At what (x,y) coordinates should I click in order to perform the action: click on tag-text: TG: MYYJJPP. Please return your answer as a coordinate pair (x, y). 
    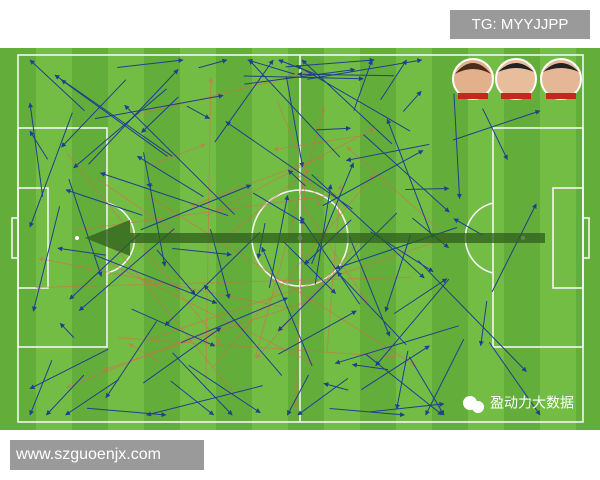
    Looking at the image, I should click on (520, 24).